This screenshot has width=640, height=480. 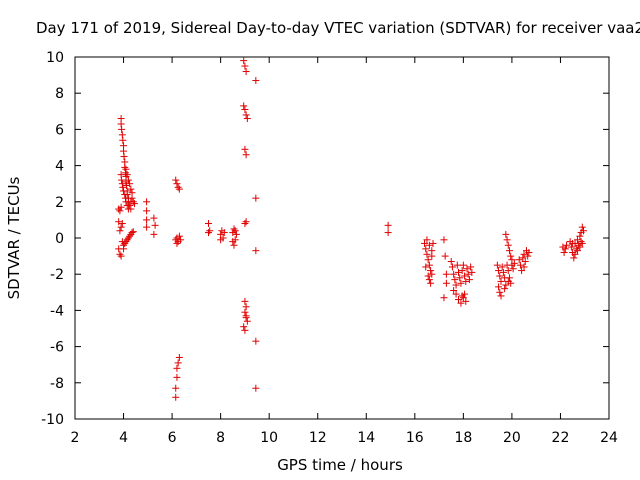 I want to click on y-axis-label: SDTVAR / TECUs, so click(x=14, y=237).